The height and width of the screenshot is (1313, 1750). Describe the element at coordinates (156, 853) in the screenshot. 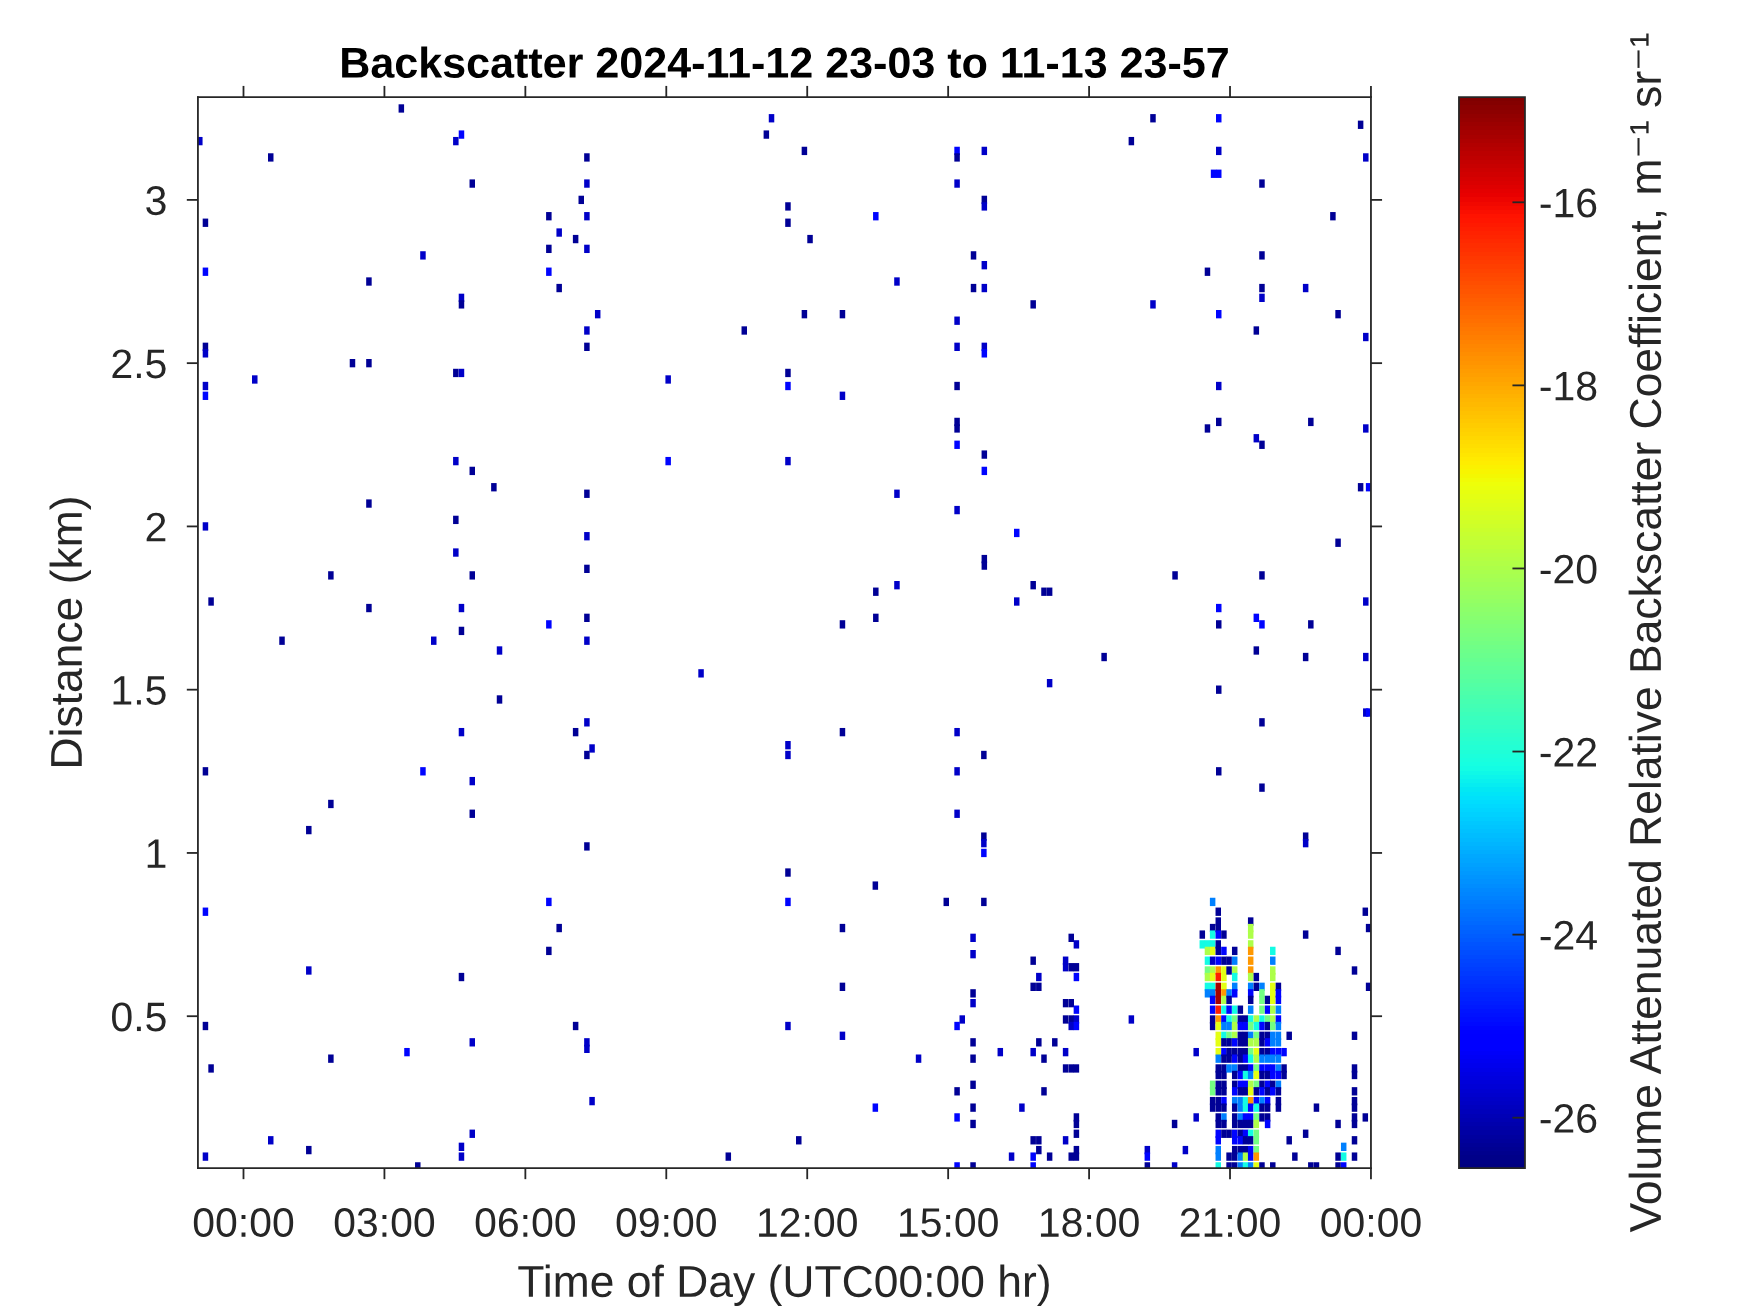

I see `y-tick-label: 1` at that location.